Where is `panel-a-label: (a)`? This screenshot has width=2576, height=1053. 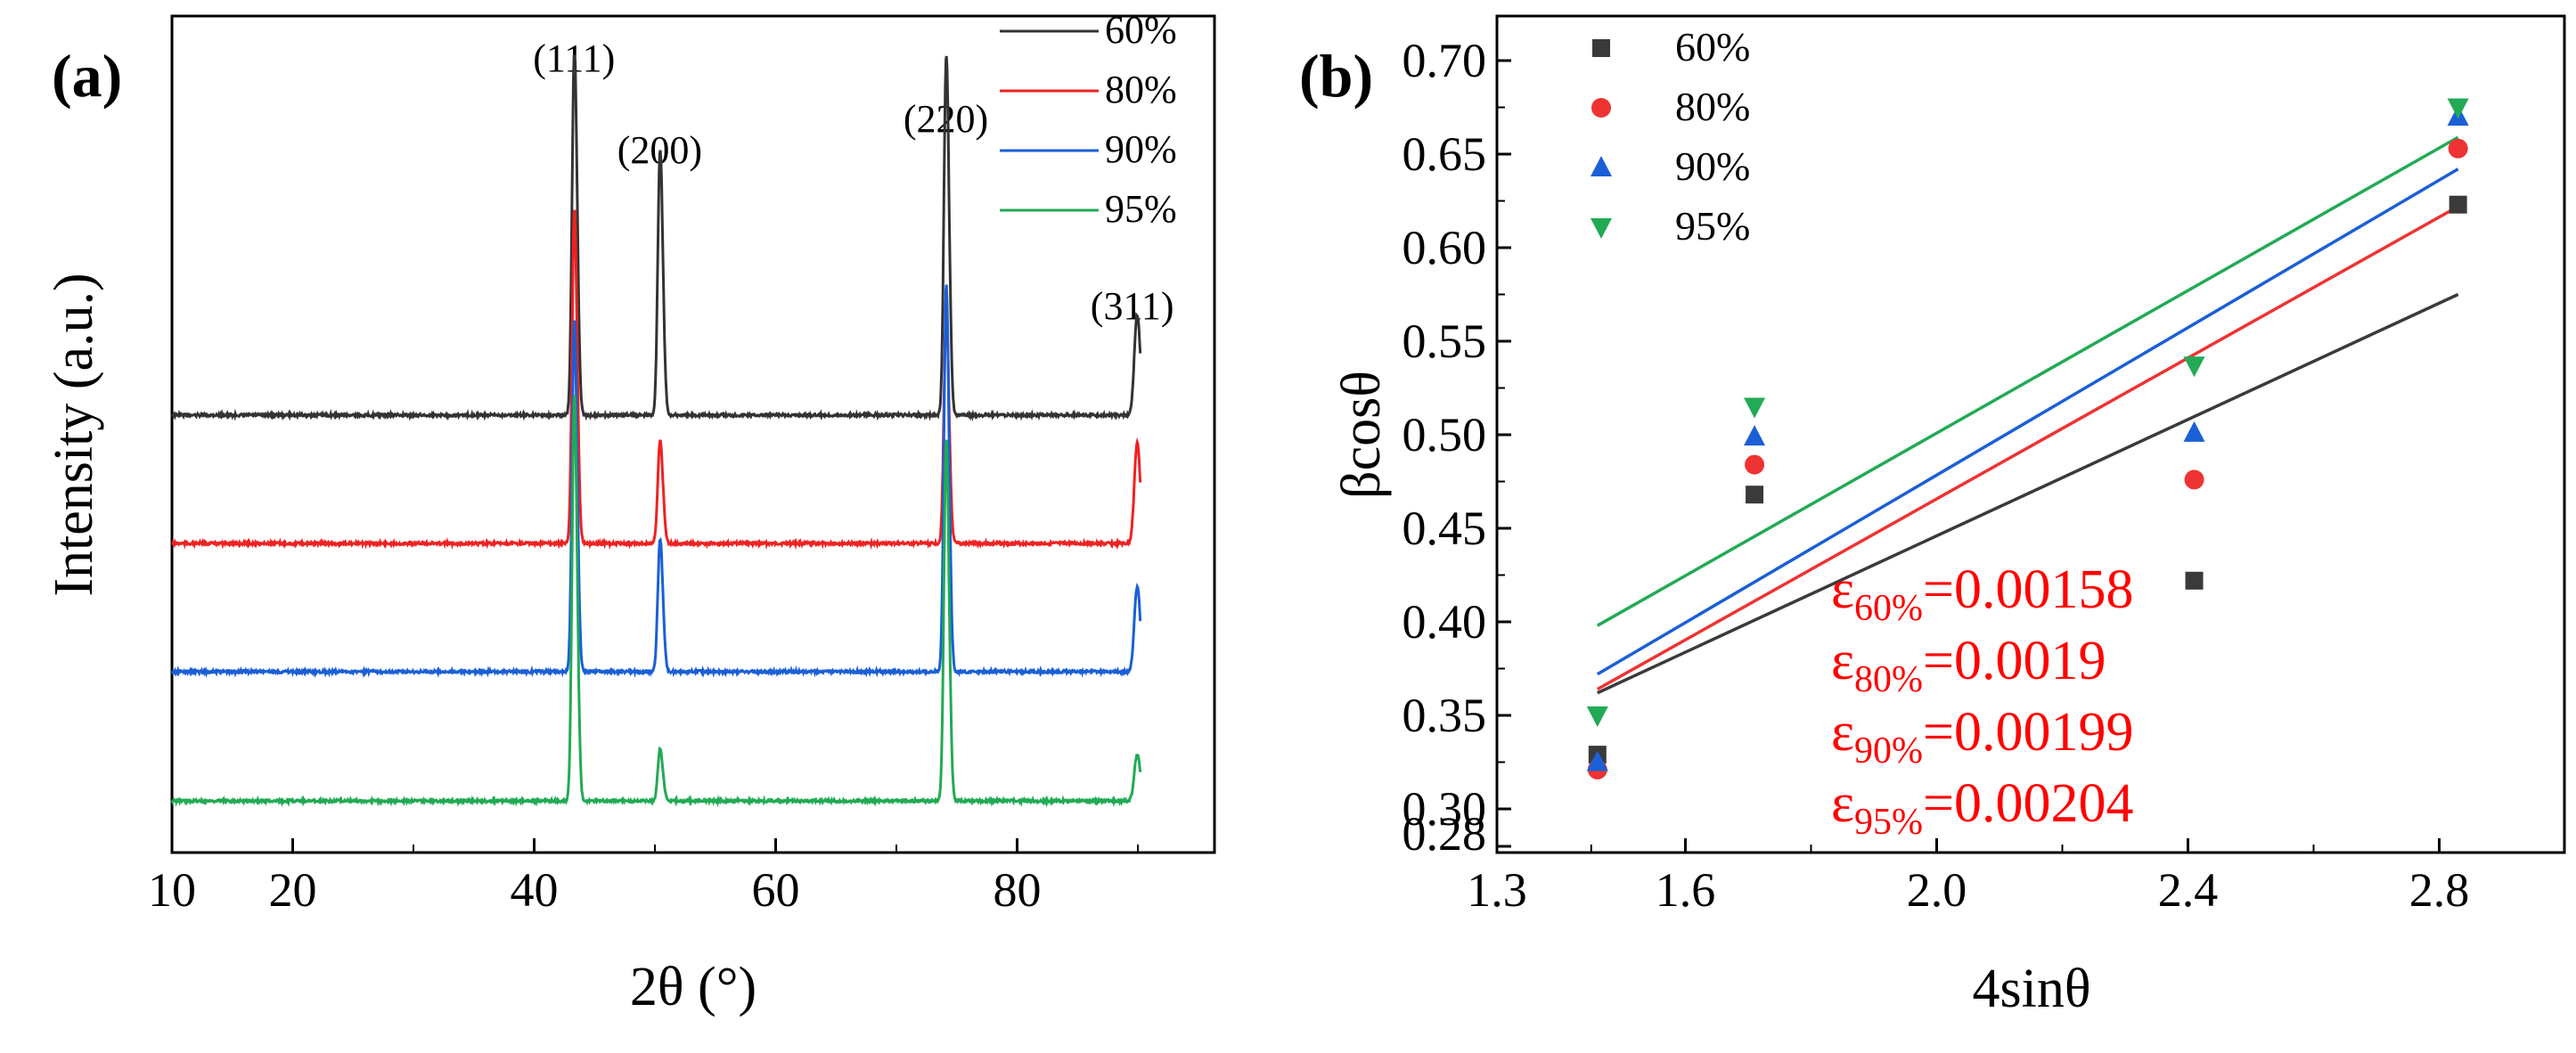
panel-a-label: (a) is located at coordinates (87, 76).